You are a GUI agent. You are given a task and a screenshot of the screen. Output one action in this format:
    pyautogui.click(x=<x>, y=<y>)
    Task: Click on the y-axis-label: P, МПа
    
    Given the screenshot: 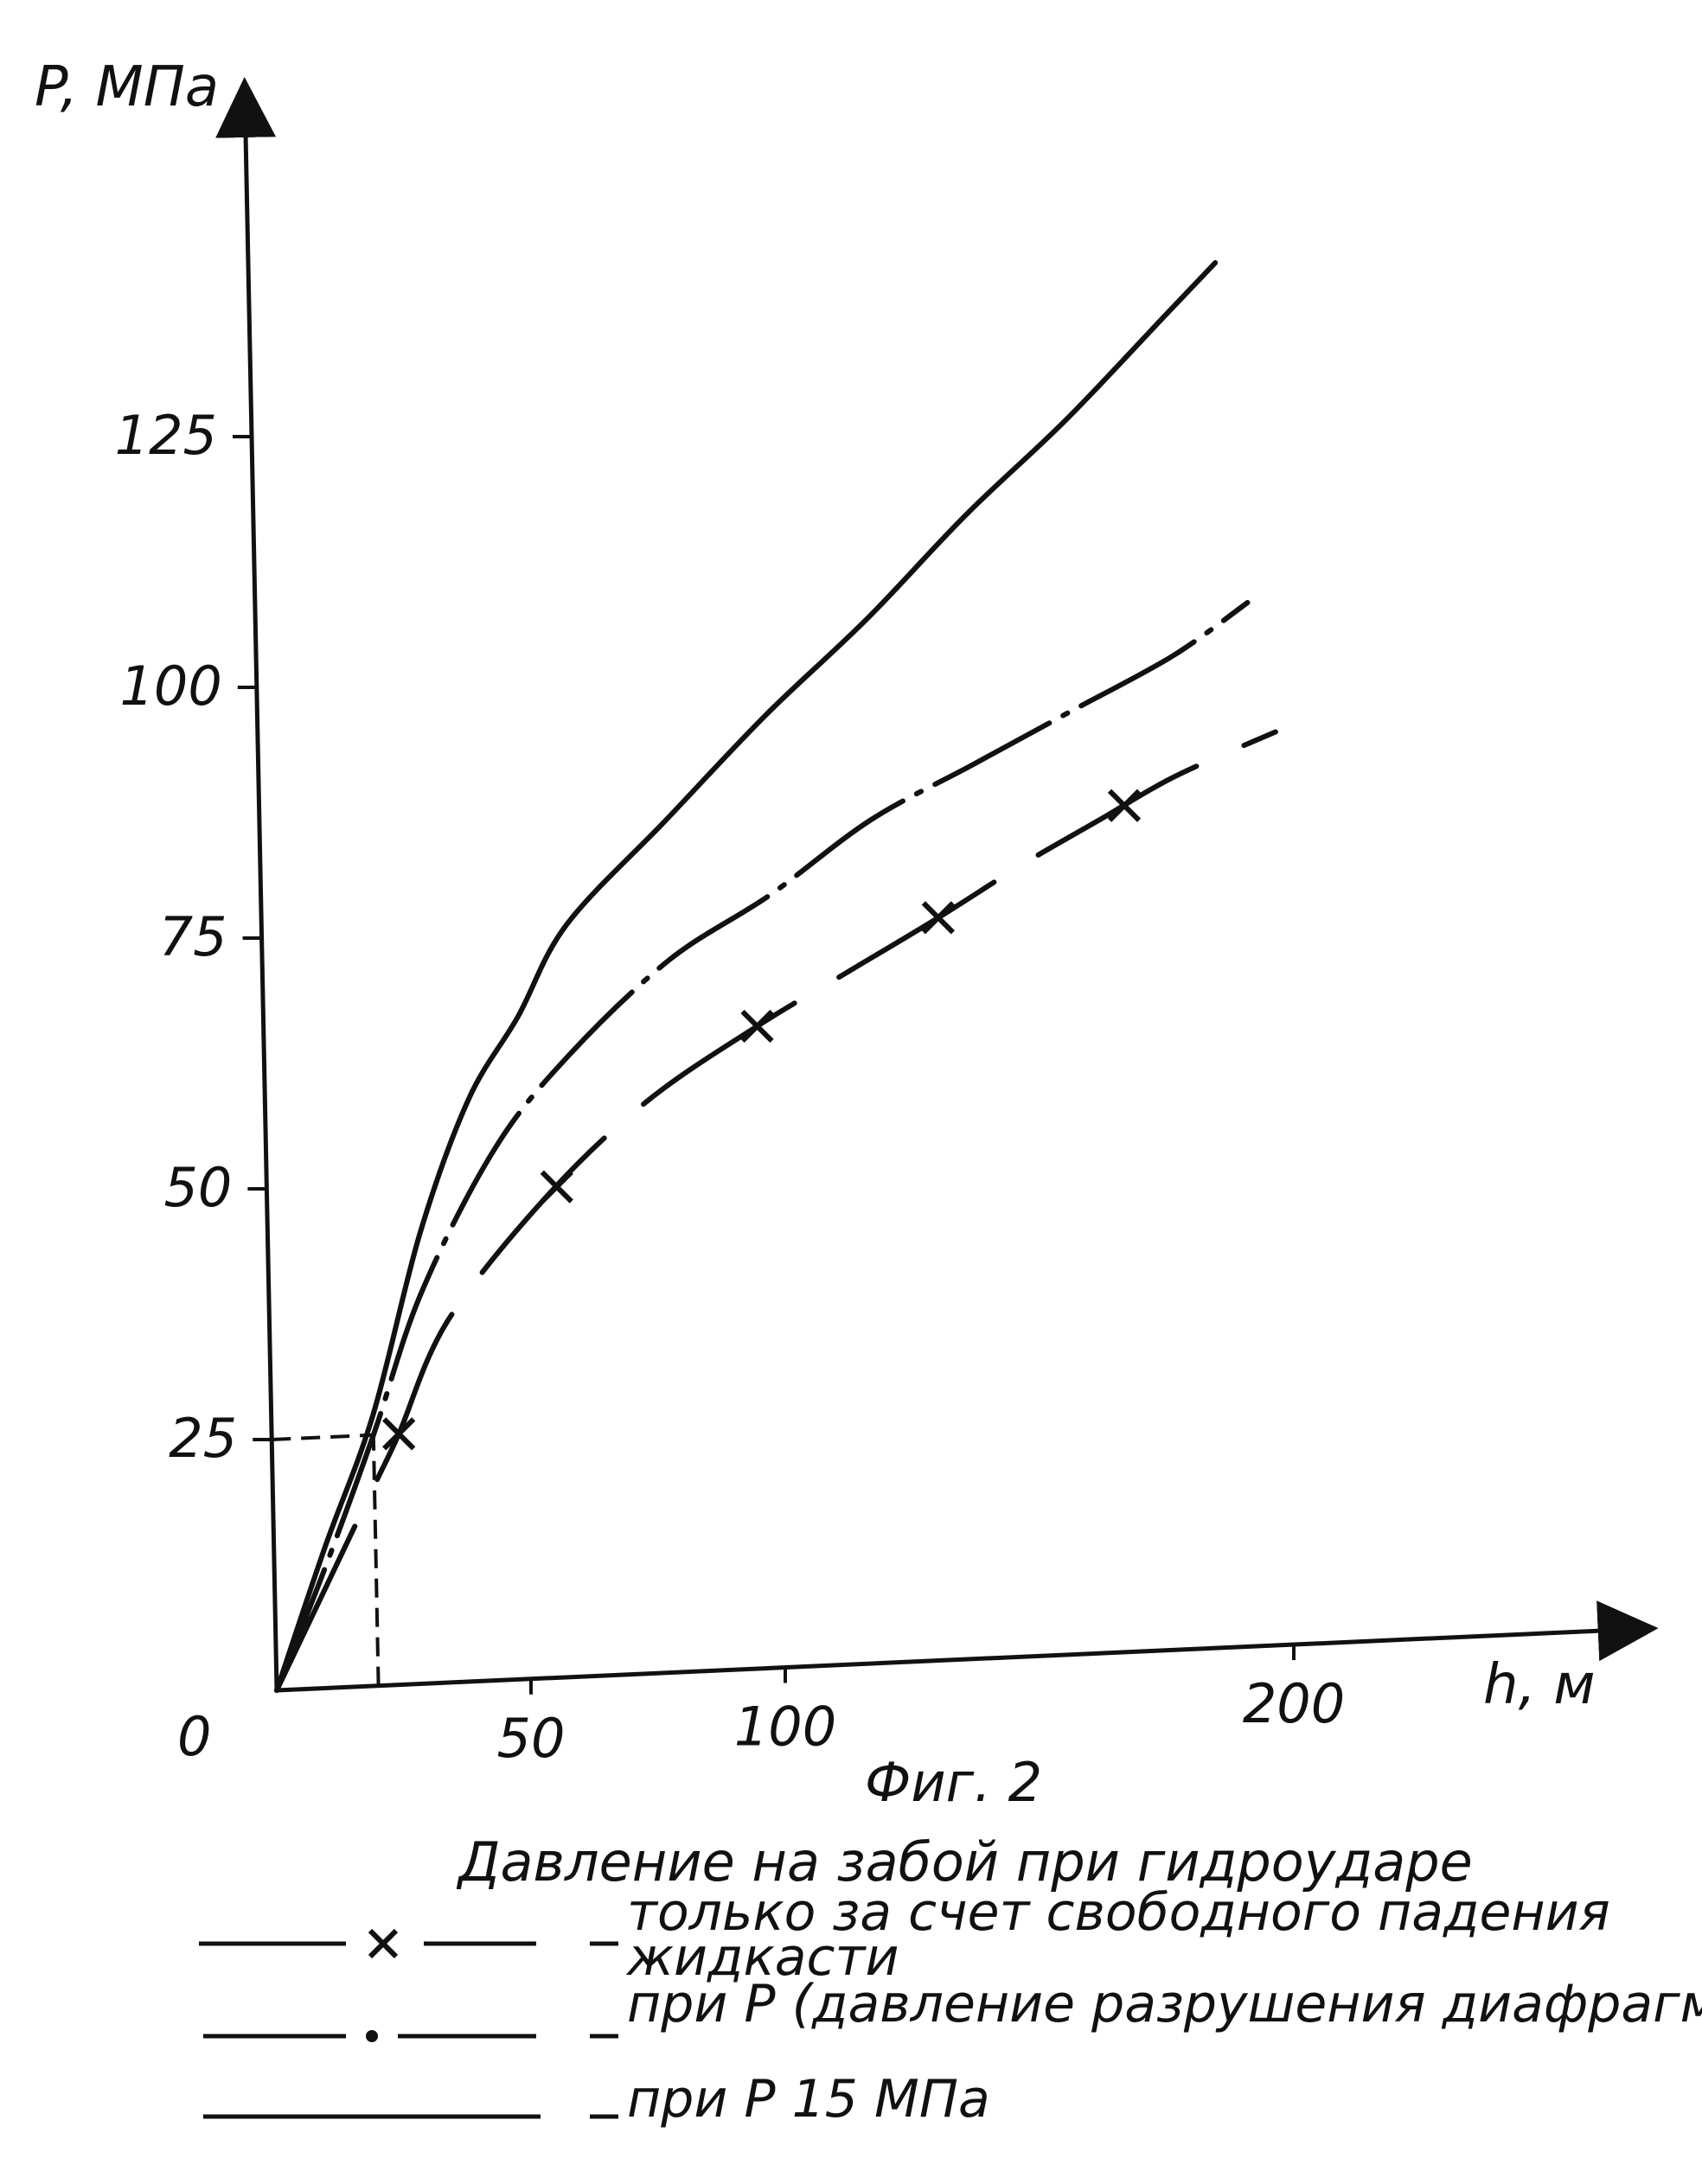 What is the action you would take?
    pyautogui.click(x=127, y=87)
    